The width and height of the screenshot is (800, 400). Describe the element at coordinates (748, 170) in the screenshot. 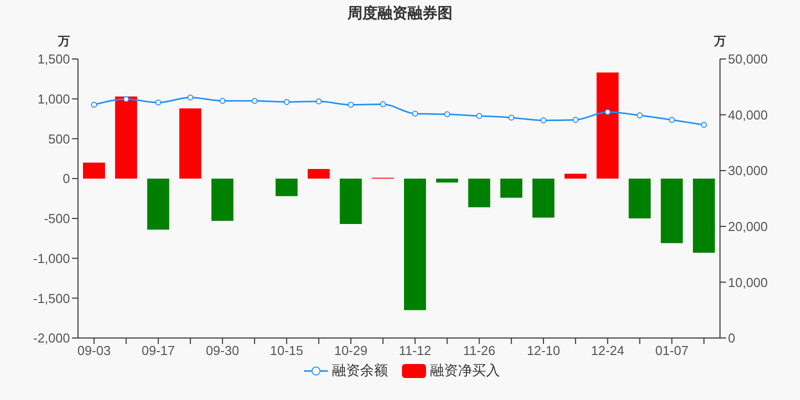

I see `y2-tick-label: 30,000` at that location.